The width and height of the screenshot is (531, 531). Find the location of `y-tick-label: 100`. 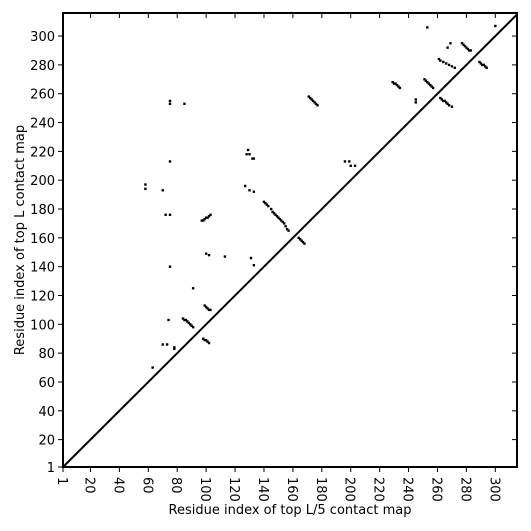

y-tick-label: 100 is located at coordinates (42, 325).